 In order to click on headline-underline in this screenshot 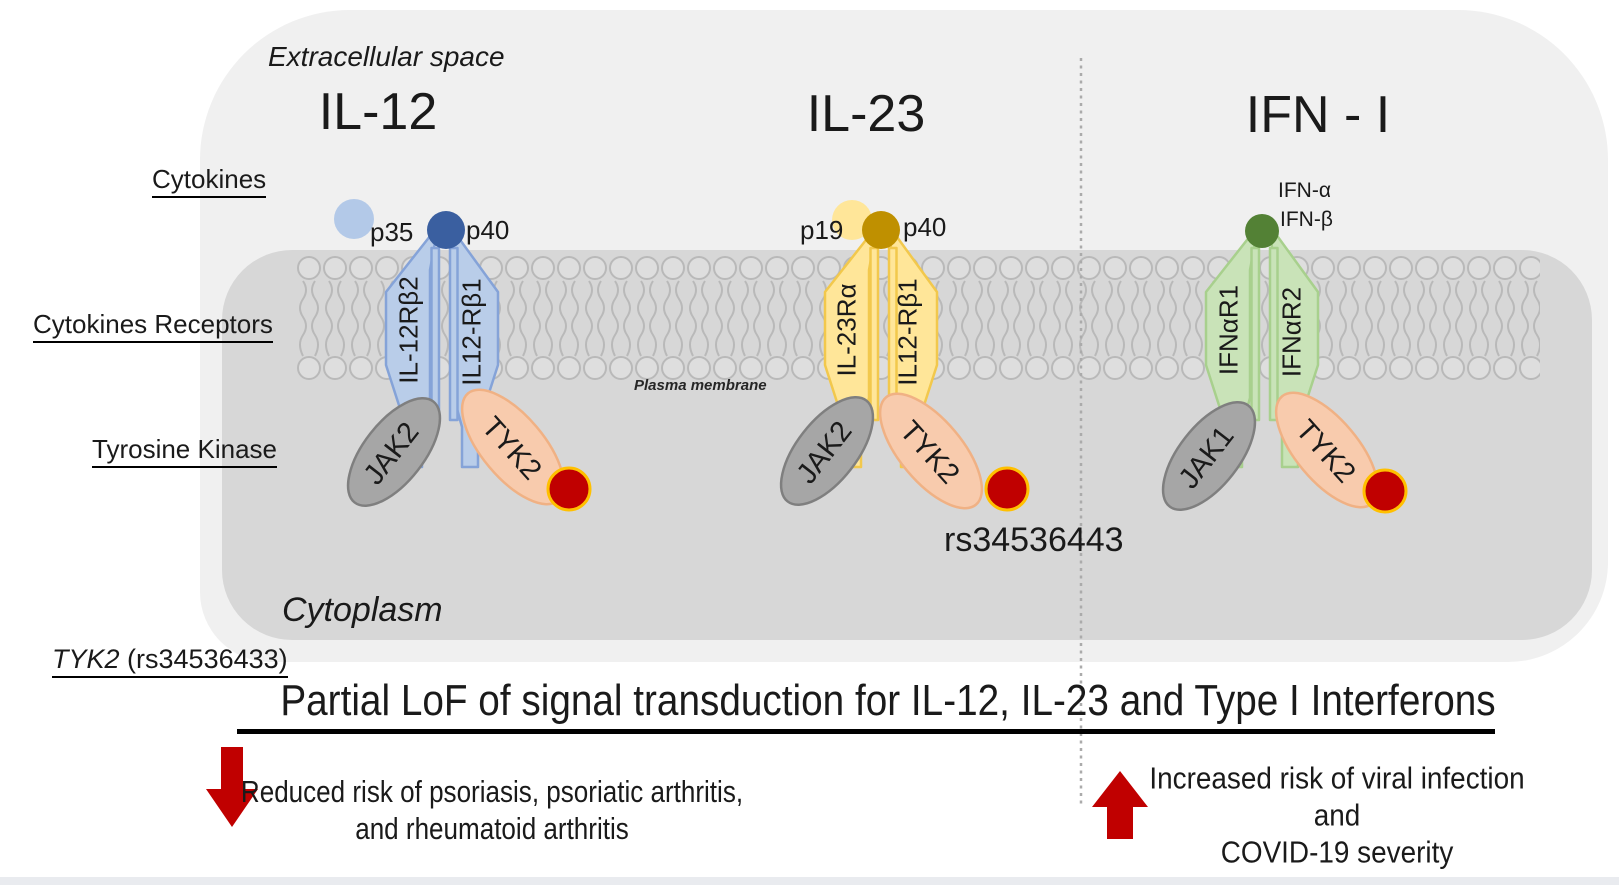, I will do `click(866, 731)`.